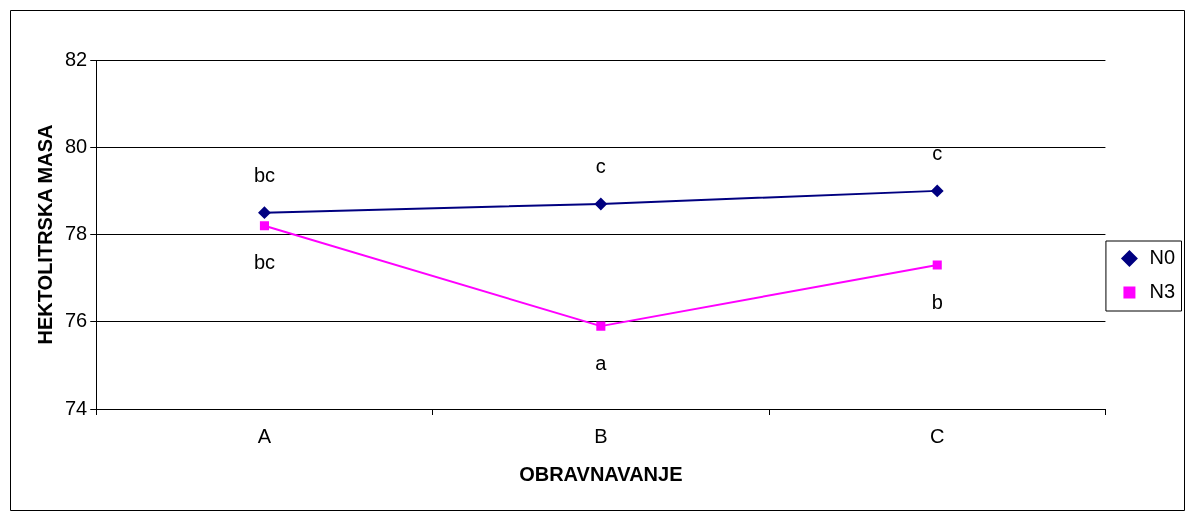 Image resolution: width=1185 pixels, height=511 pixels. What do you see at coordinates (76, 145) in the screenshot?
I see `y-tick-label: 80` at bounding box center [76, 145].